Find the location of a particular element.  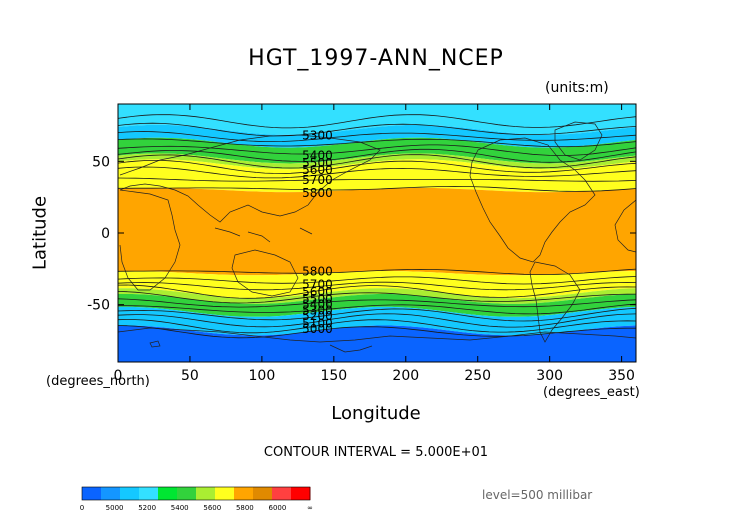

y-tick-label-2: -50 is located at coordinates (98, 306).